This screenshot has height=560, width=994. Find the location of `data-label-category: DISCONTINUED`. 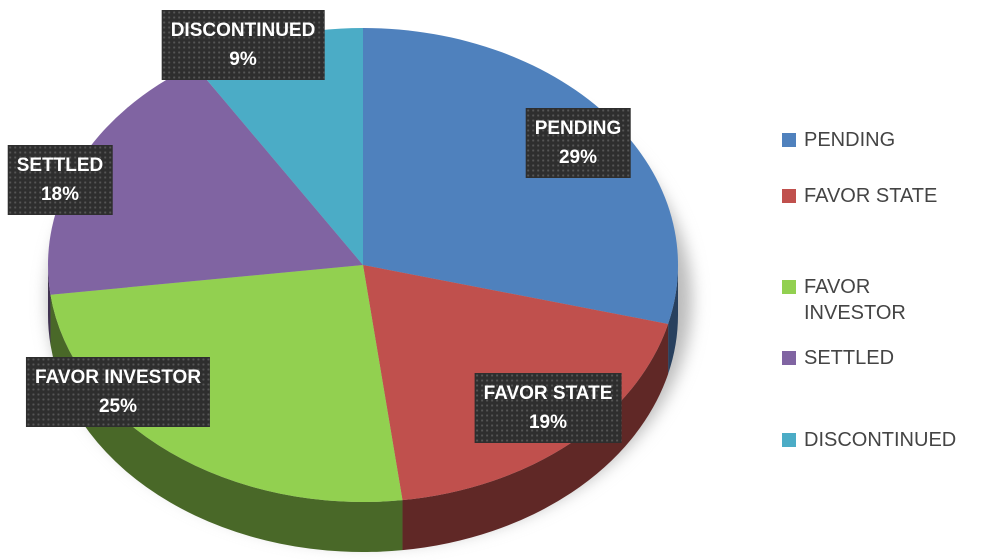

data-label-category: DISCONTINUED is located at coordinates (243, 30).